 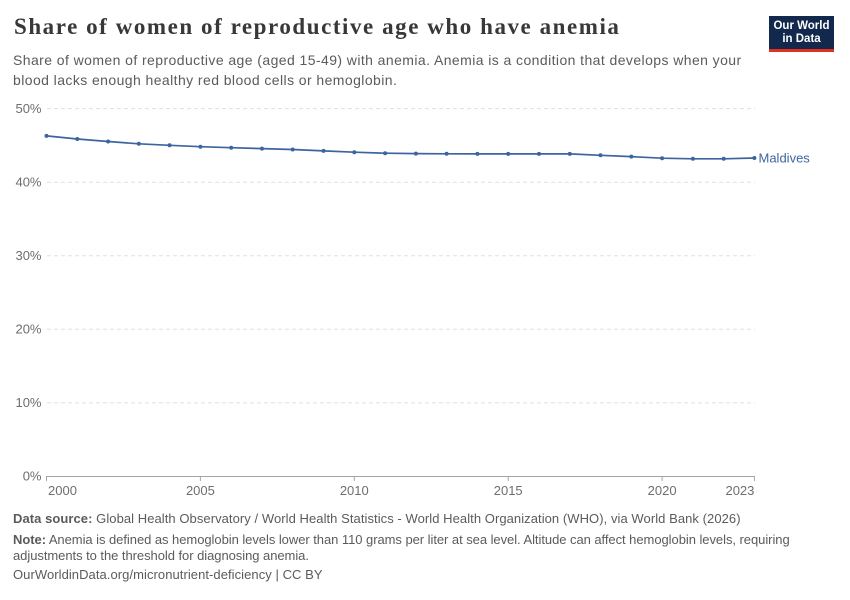 I want to click on svg-text: Maldives, so click(x=785, y=158).